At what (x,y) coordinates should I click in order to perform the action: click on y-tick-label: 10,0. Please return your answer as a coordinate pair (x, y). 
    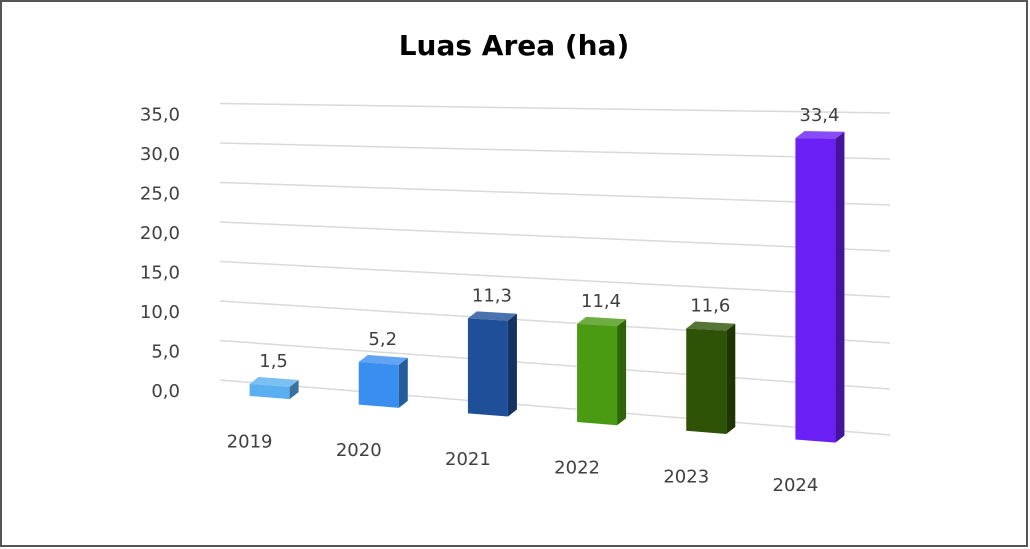
    Looking at the image, I should click on (160, 312).